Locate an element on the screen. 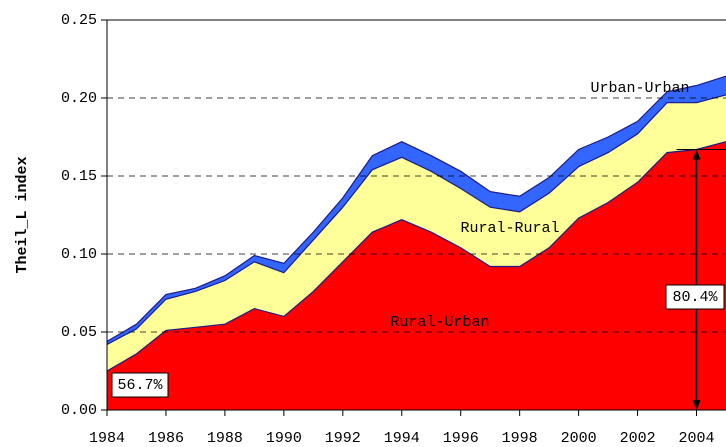 The height and width of the screenshot is (447, 726). series-label: Rural-Urban is located at coordinates (439, 322).